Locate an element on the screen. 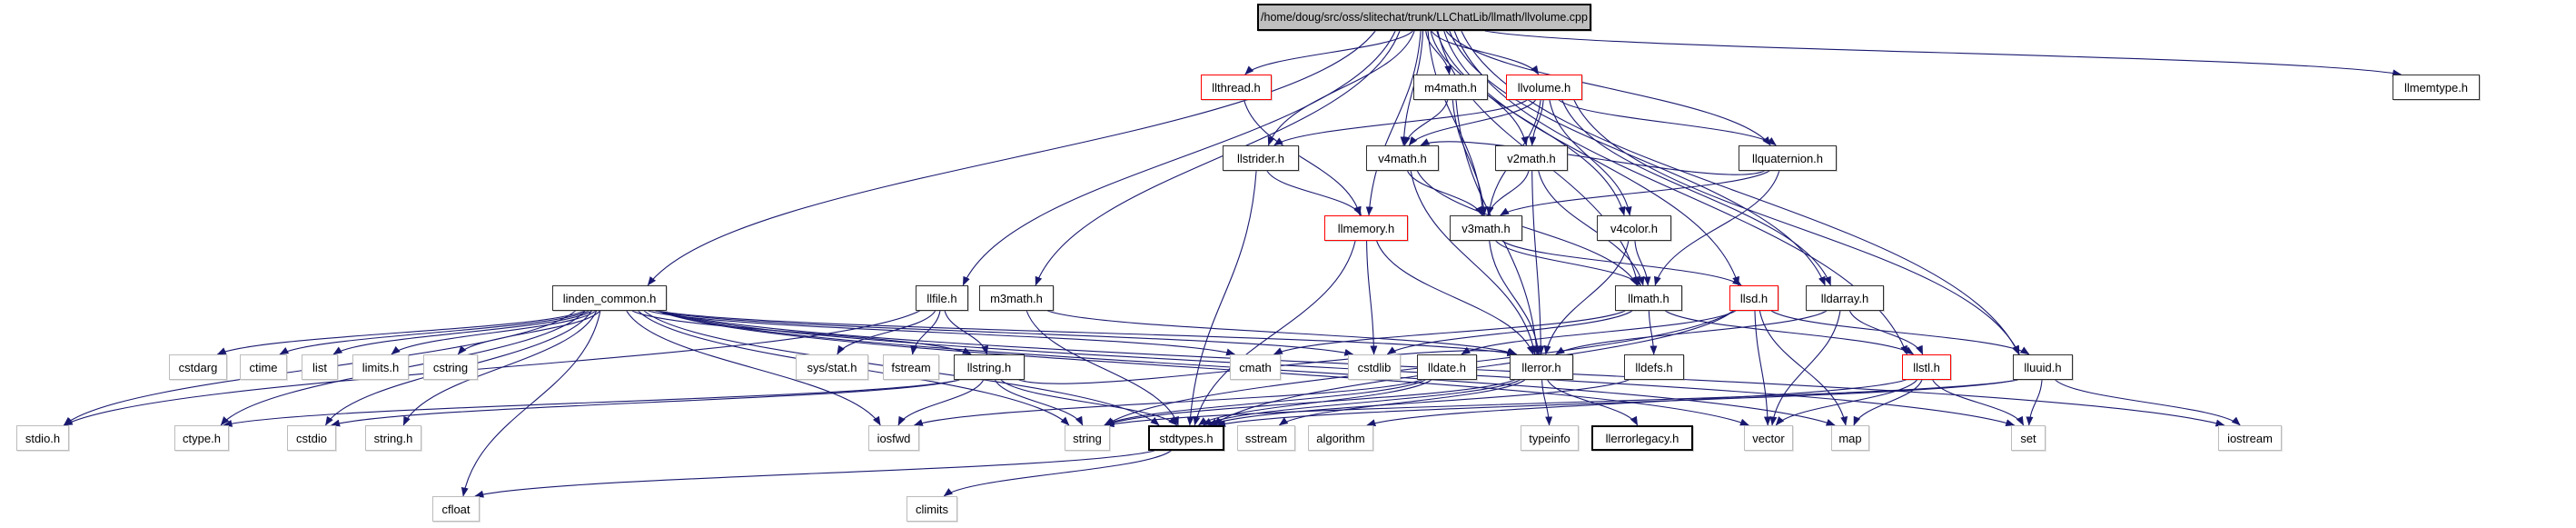  edge-llquaternion-to-v3math is located at coordinates (1635, 193).